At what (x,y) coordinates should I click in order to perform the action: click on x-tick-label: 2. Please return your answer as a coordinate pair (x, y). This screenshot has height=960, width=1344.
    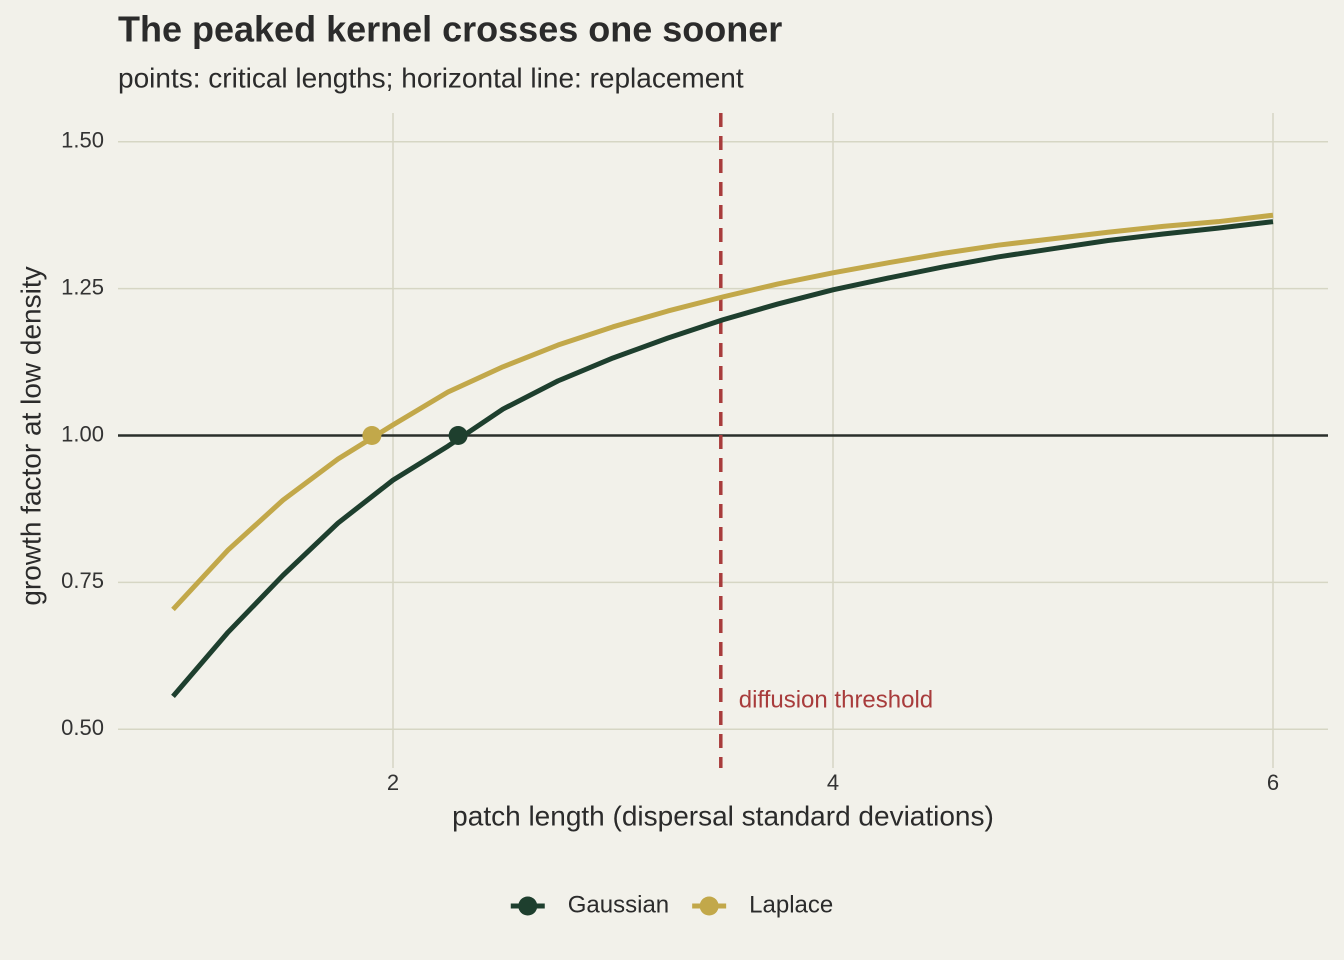
    Looking at the image, I should click on (393, 782).